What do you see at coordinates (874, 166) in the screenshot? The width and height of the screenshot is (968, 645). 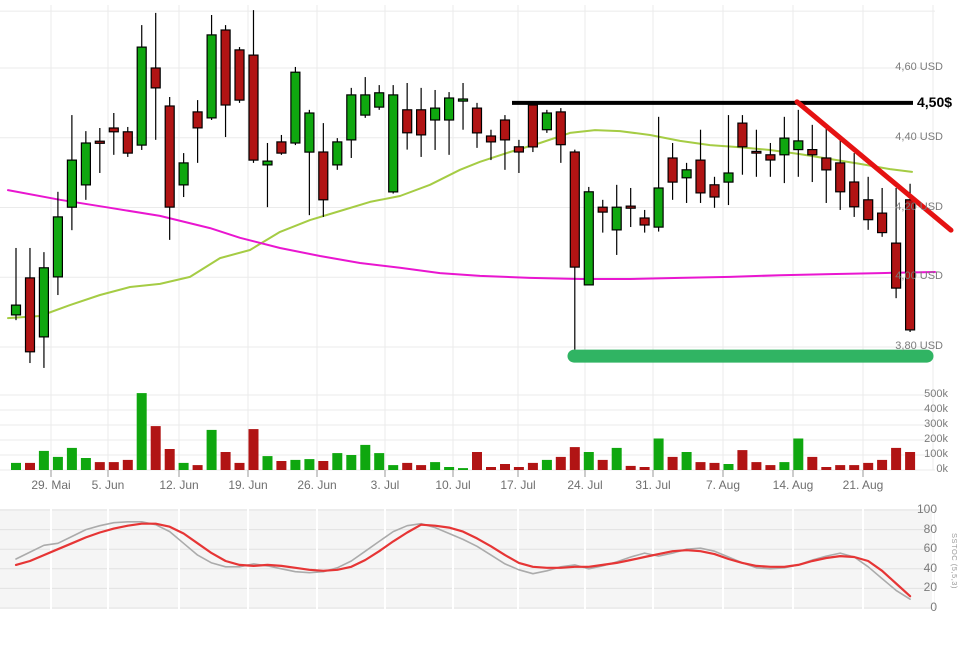 I see `downtrend-line` at bounding box center [874, 166].